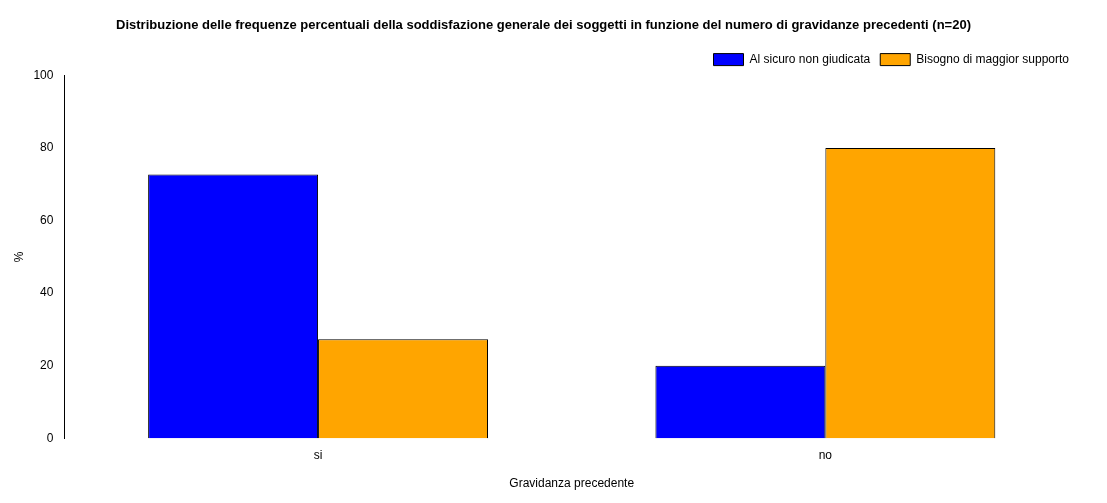 The height and width of the screenshot is (503, 1107). Describe the element at coordinates (543, 25) in the screenshot. I see `chart-title: Distribuzione delle frequenze percentuali della soddisfazione generale dei soggetti in funzione del numero di gravidanze precedenti (n=20)` at that location.